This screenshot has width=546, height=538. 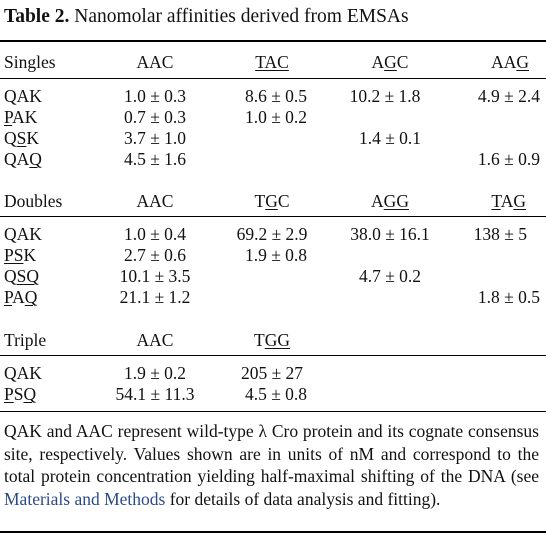 I want to click on row-name: PAK, so click(x=21, y=117).